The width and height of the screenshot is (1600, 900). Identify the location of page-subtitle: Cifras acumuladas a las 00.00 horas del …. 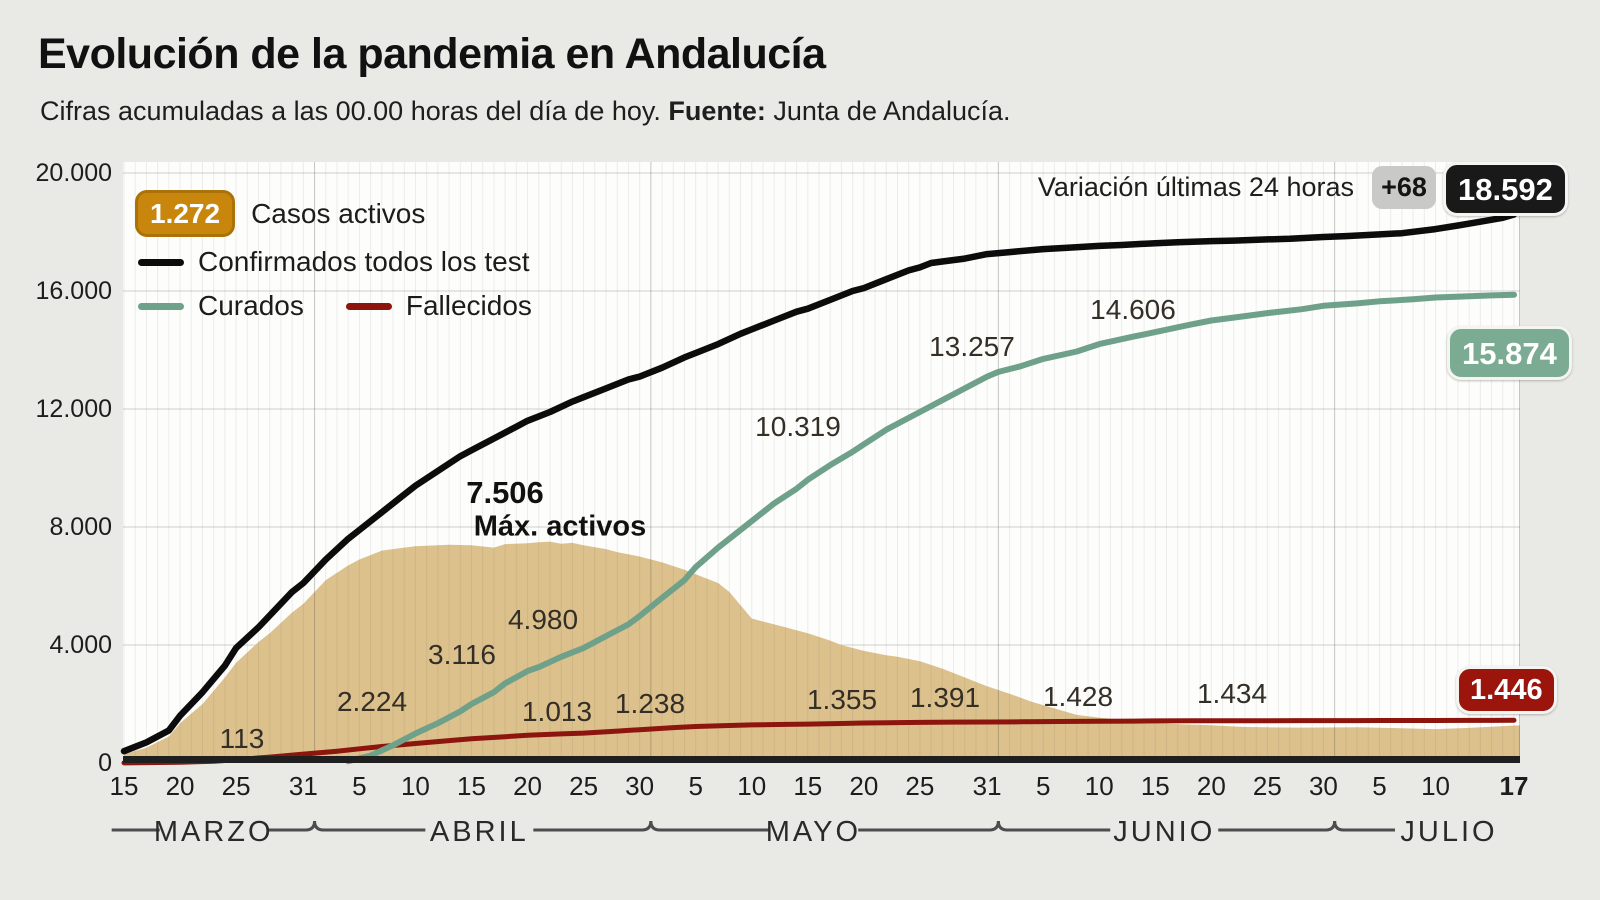
(525, 111).